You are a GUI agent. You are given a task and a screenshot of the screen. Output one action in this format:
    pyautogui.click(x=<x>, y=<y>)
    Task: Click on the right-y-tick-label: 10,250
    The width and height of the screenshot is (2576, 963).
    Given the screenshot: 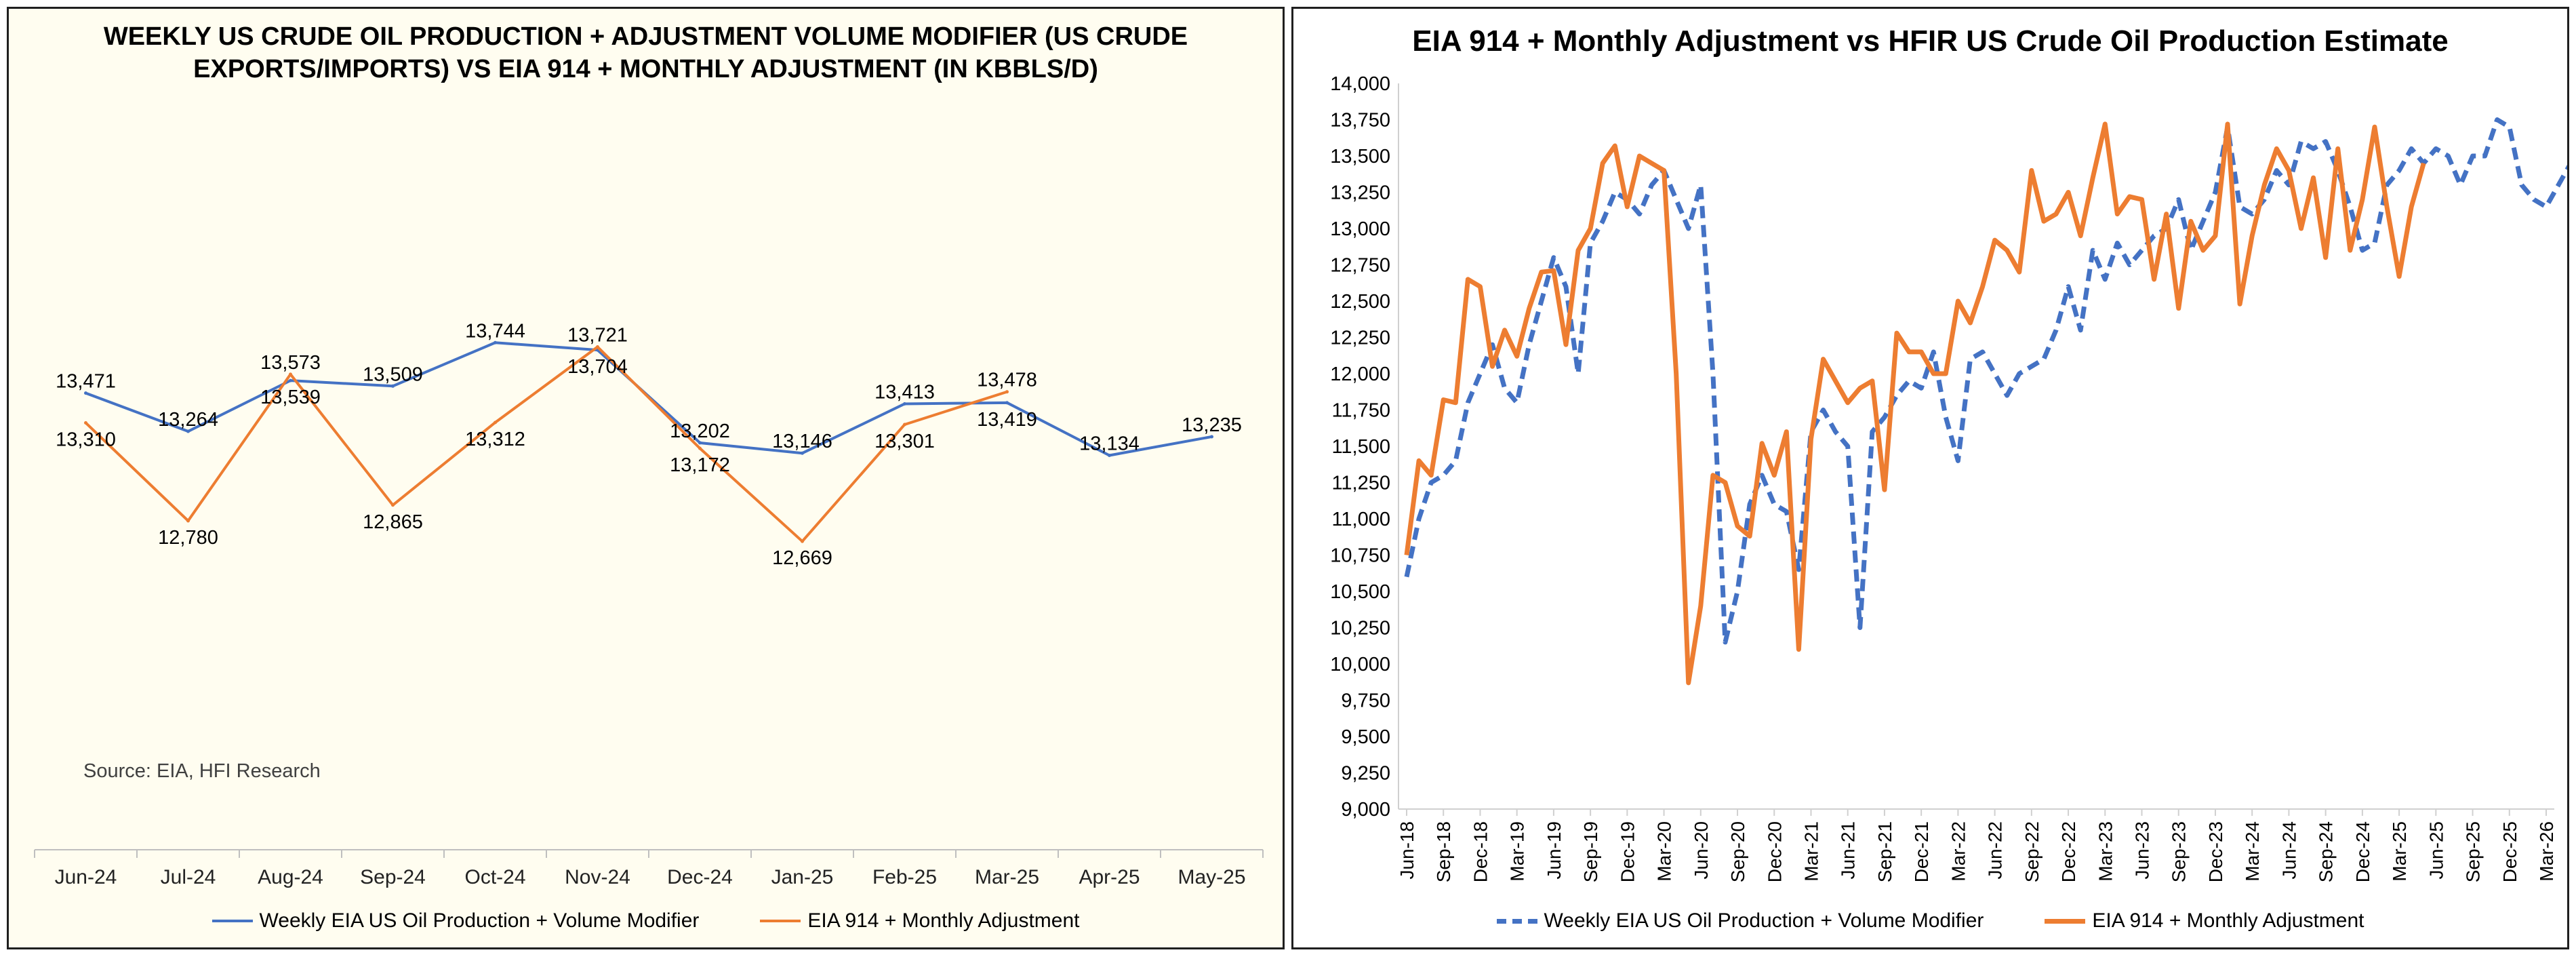 What is the action you would take?
    pyautogui.click(x=1360, y=629)
    